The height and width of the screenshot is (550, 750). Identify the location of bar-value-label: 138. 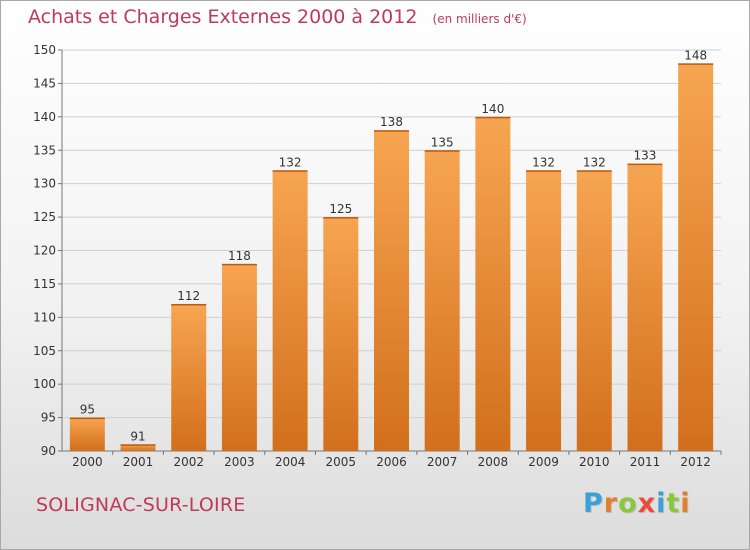
(391, 122).